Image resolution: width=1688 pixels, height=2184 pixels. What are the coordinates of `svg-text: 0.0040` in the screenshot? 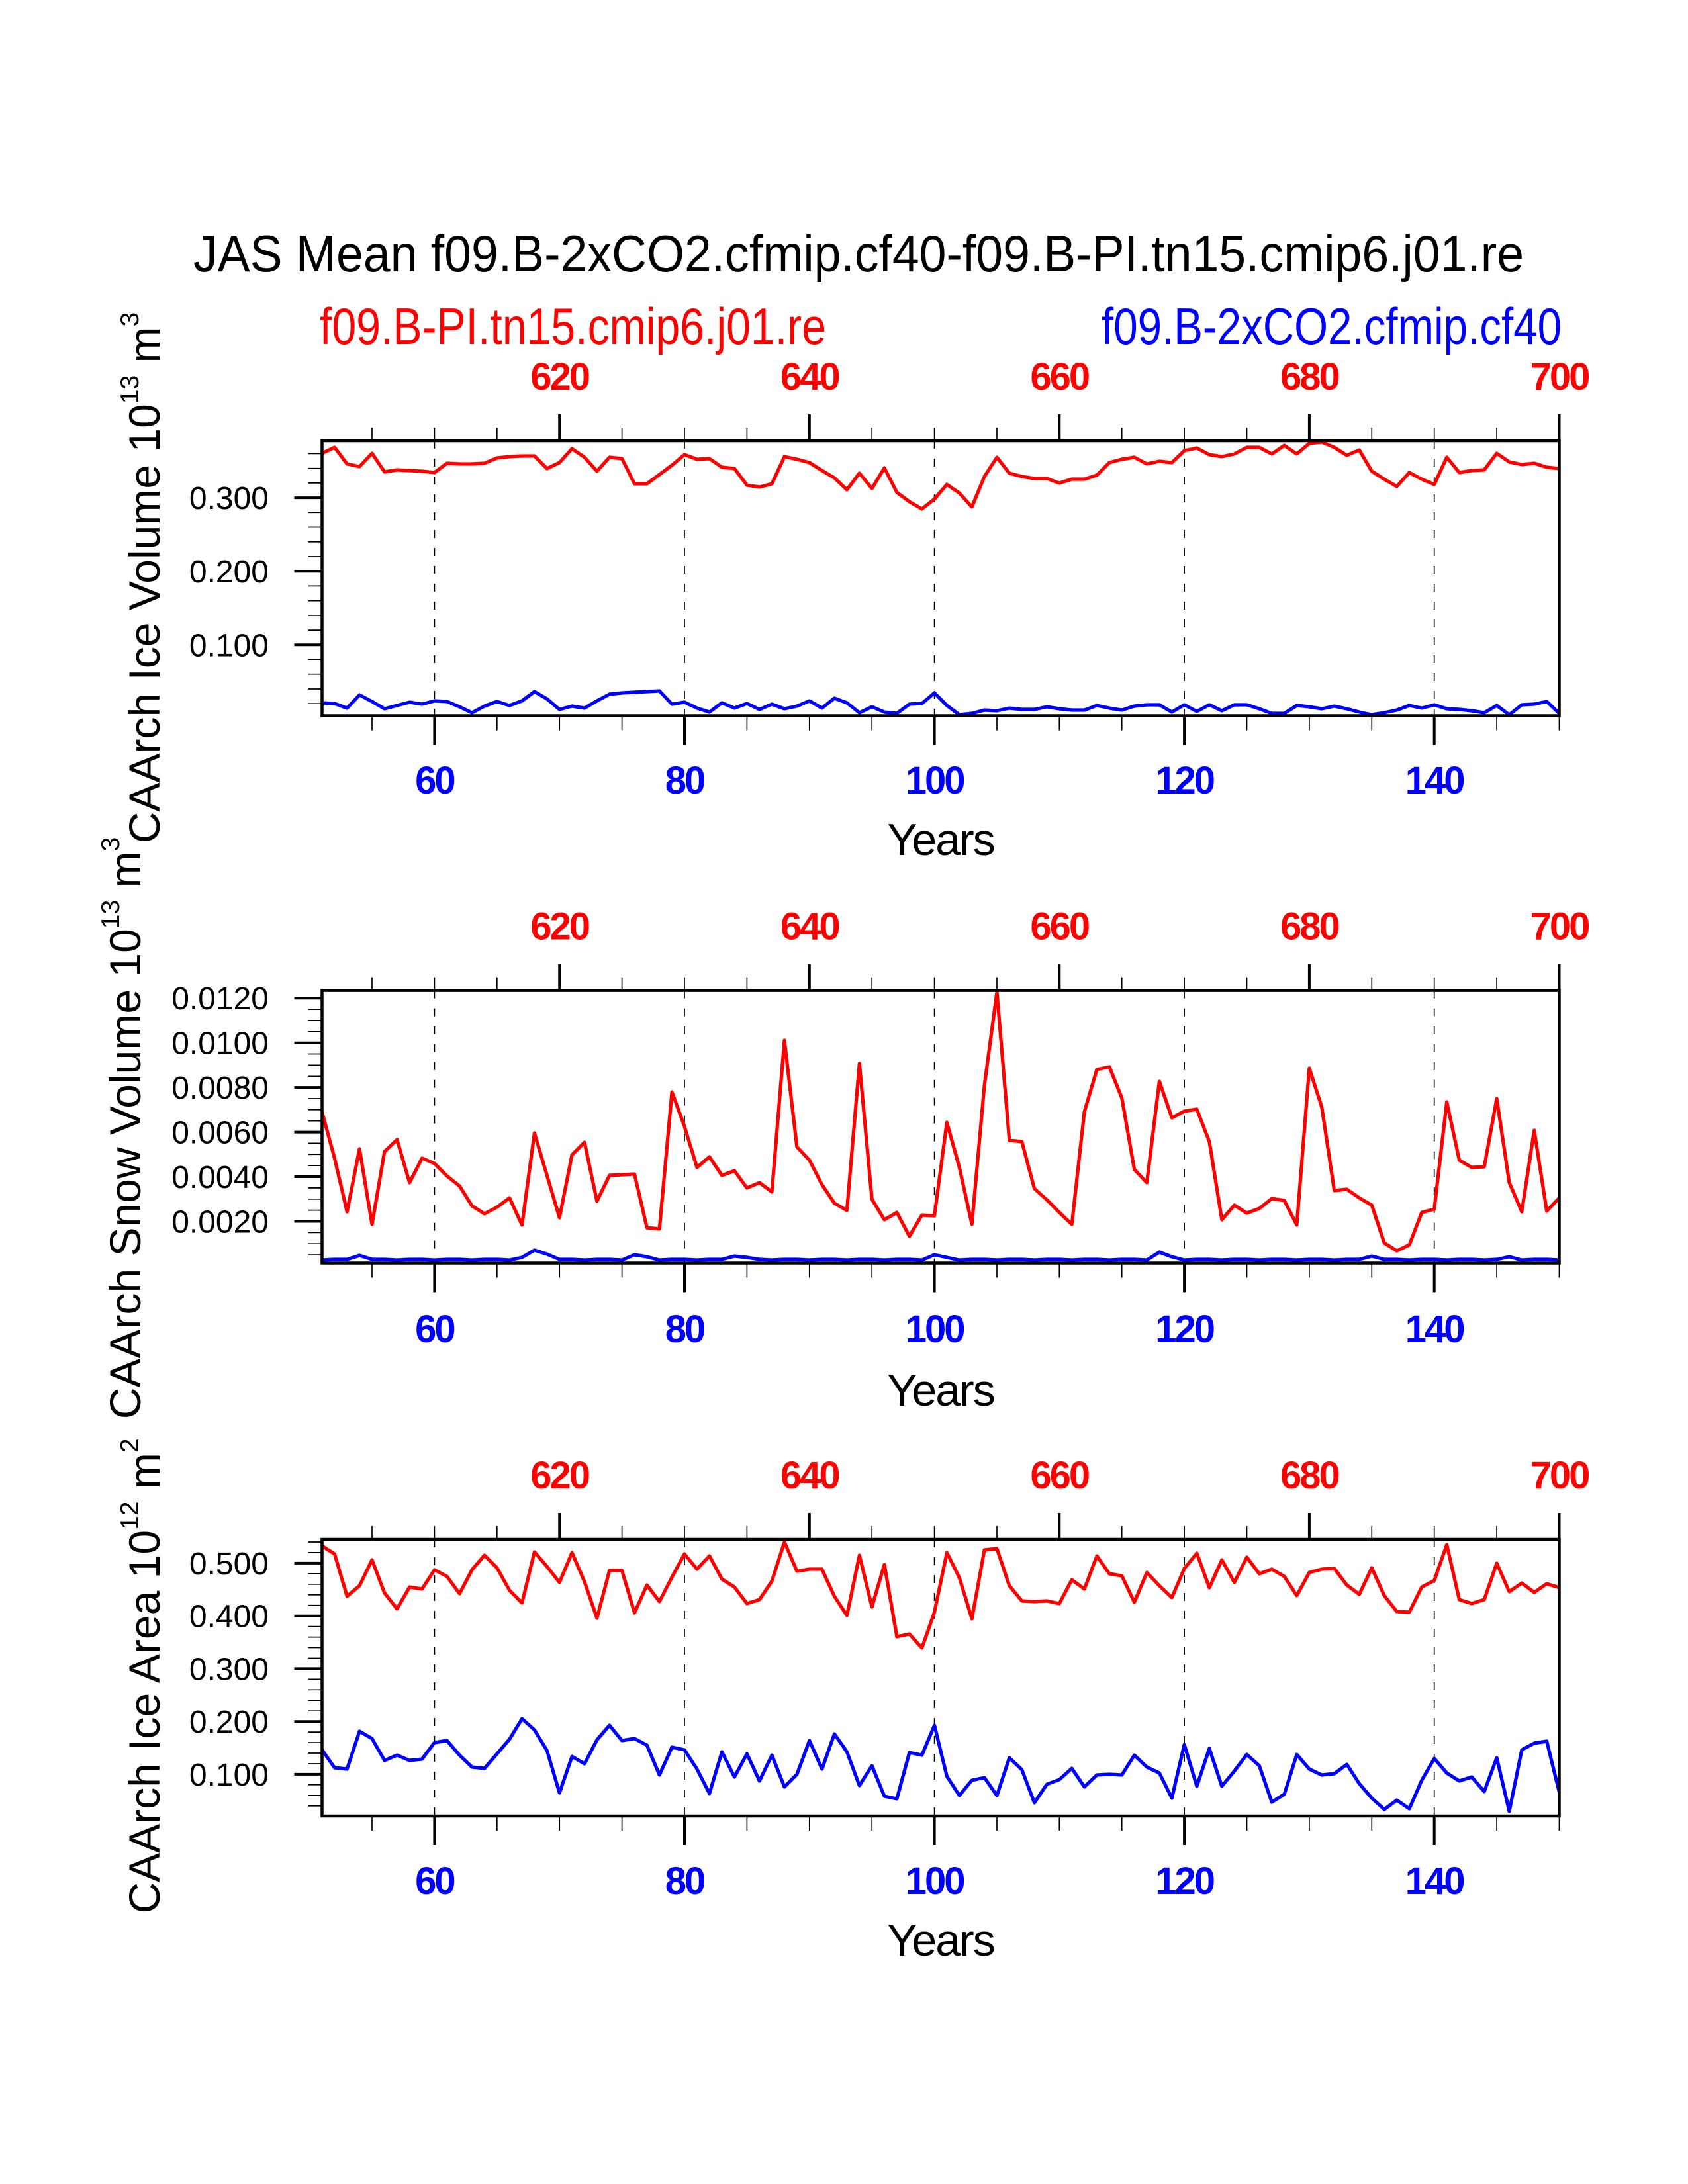 It's located at (220, 1177).